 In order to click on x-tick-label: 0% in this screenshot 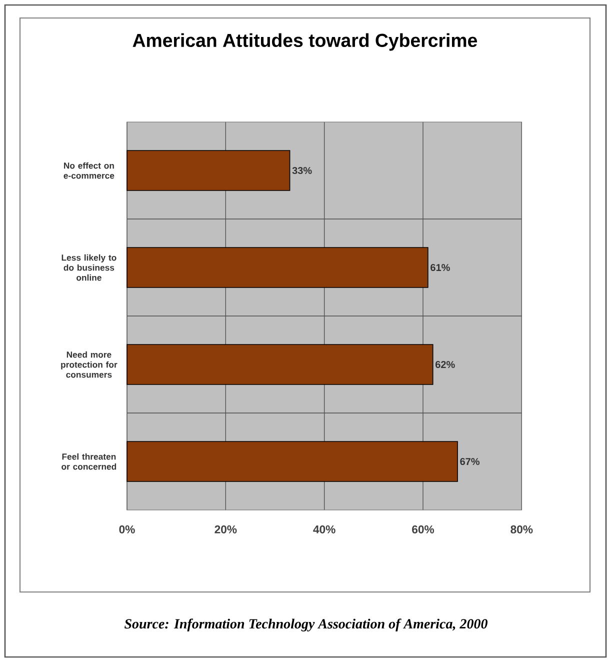, I will do `click(127, 529)`.